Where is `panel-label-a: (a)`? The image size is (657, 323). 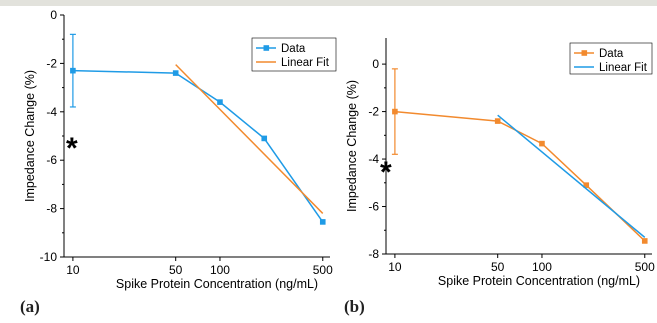 panel-label-a: (a) is located at coordinates (30, 306).